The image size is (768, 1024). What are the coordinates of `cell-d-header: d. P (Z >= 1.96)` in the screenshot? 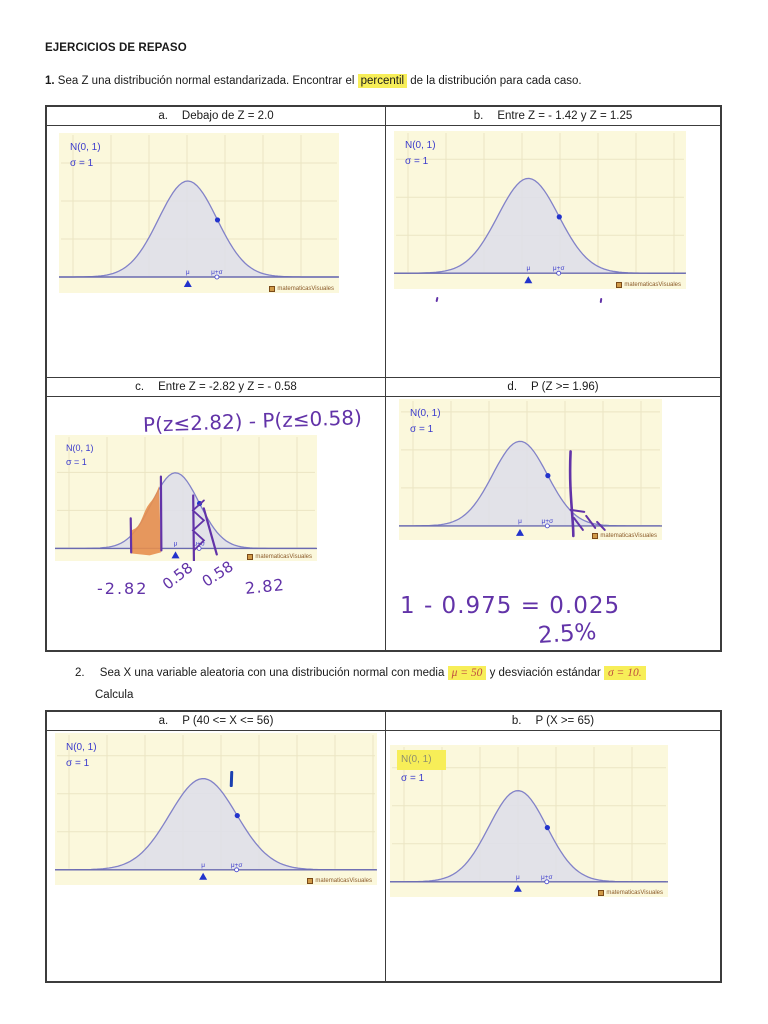 It's located at (553, 387).